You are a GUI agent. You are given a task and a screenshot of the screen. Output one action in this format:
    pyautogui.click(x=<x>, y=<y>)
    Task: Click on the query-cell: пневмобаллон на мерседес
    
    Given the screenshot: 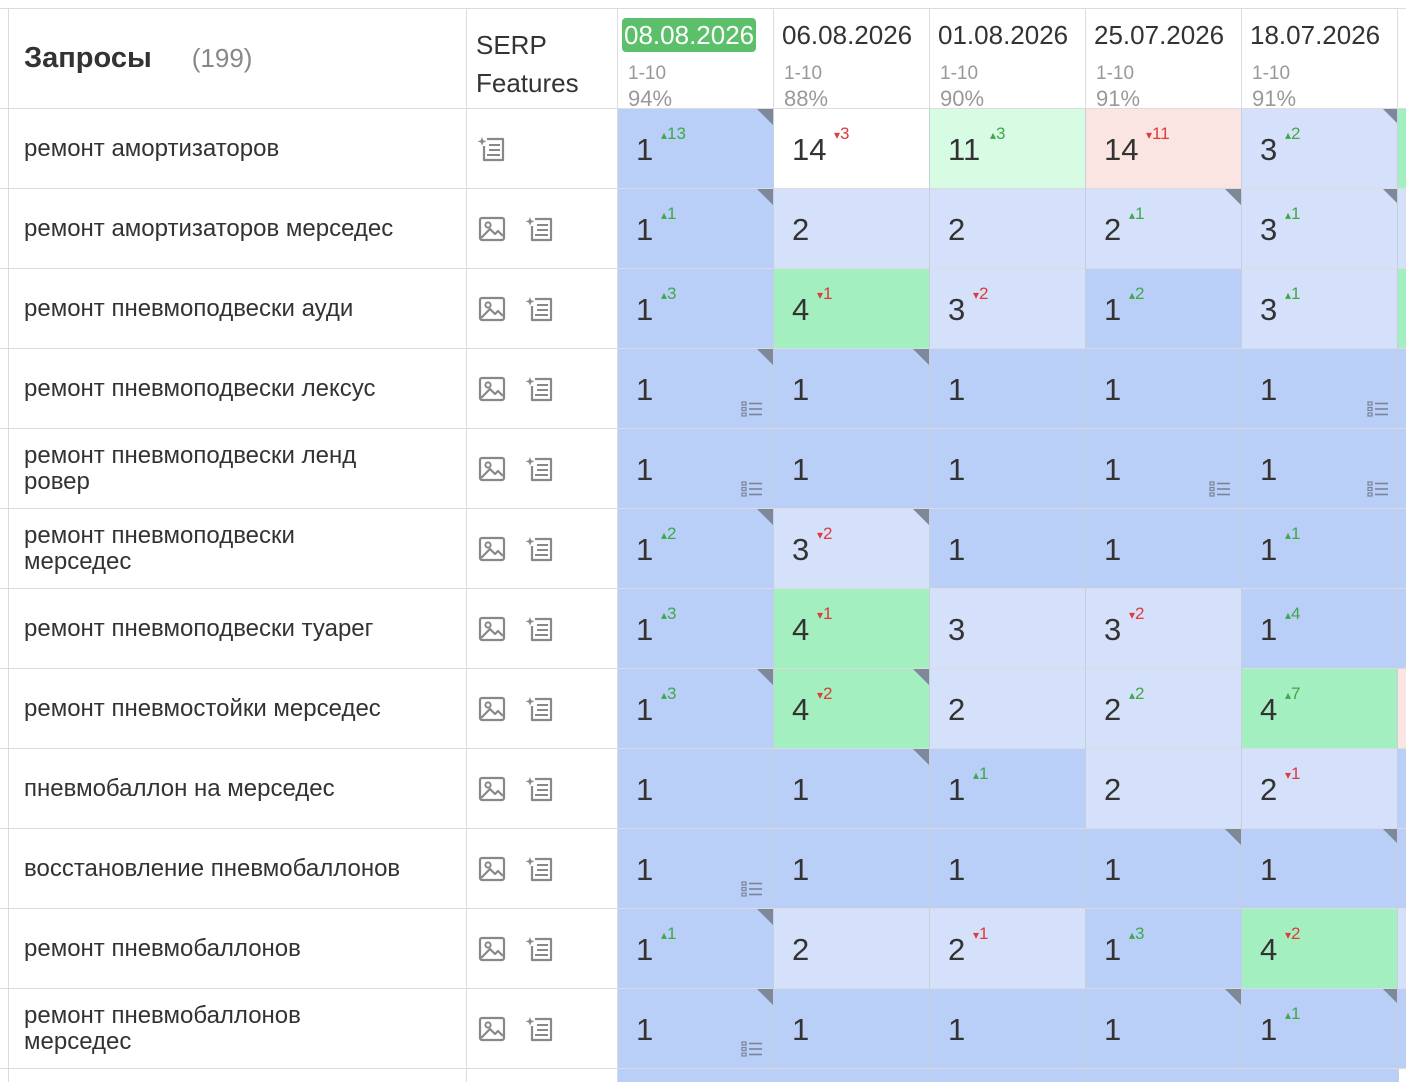 What is the action you would take?
    pyautogui.click(x=237, y=789)
    